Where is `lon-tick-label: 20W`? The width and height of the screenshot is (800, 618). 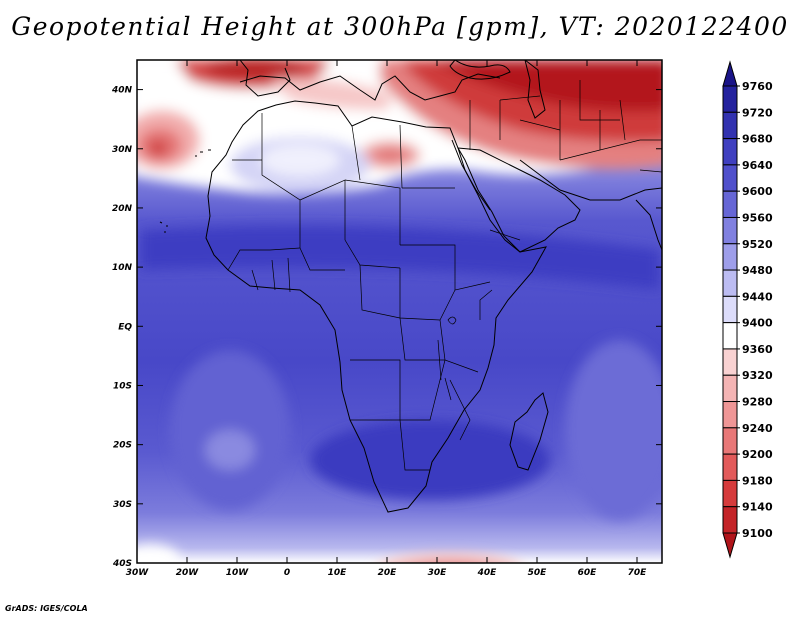 lon-tick-label: 20W is located at coordinates (188, 573).